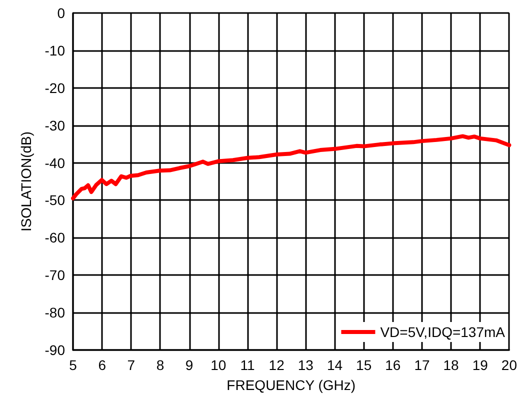 The height and width of the screenshot is (412, 520). Describe the element at coordinates (306, 365) in the screenshot. I see `x-tick-label: 13` at that location.